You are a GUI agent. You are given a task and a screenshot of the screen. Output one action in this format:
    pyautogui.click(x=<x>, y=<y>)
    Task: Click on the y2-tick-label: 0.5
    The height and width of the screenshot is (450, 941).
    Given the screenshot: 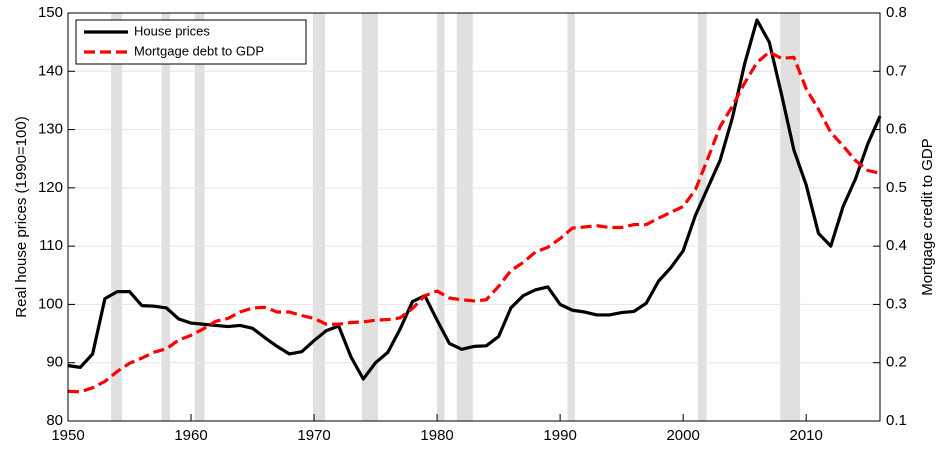 What is the action you would take?
    pyautogui.click(x=896, y=187)
    